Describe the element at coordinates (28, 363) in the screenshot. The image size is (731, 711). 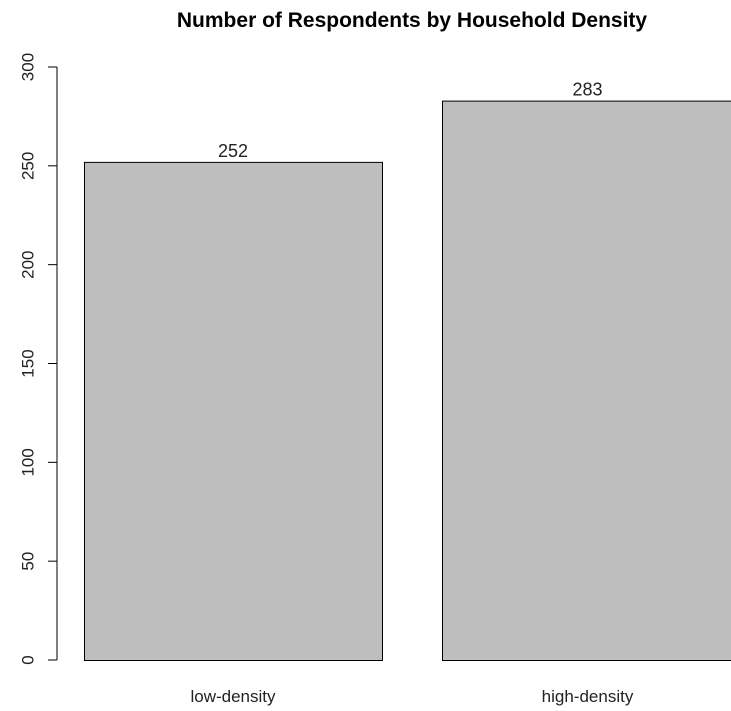
I see `y-tick-label: 150` at that location.